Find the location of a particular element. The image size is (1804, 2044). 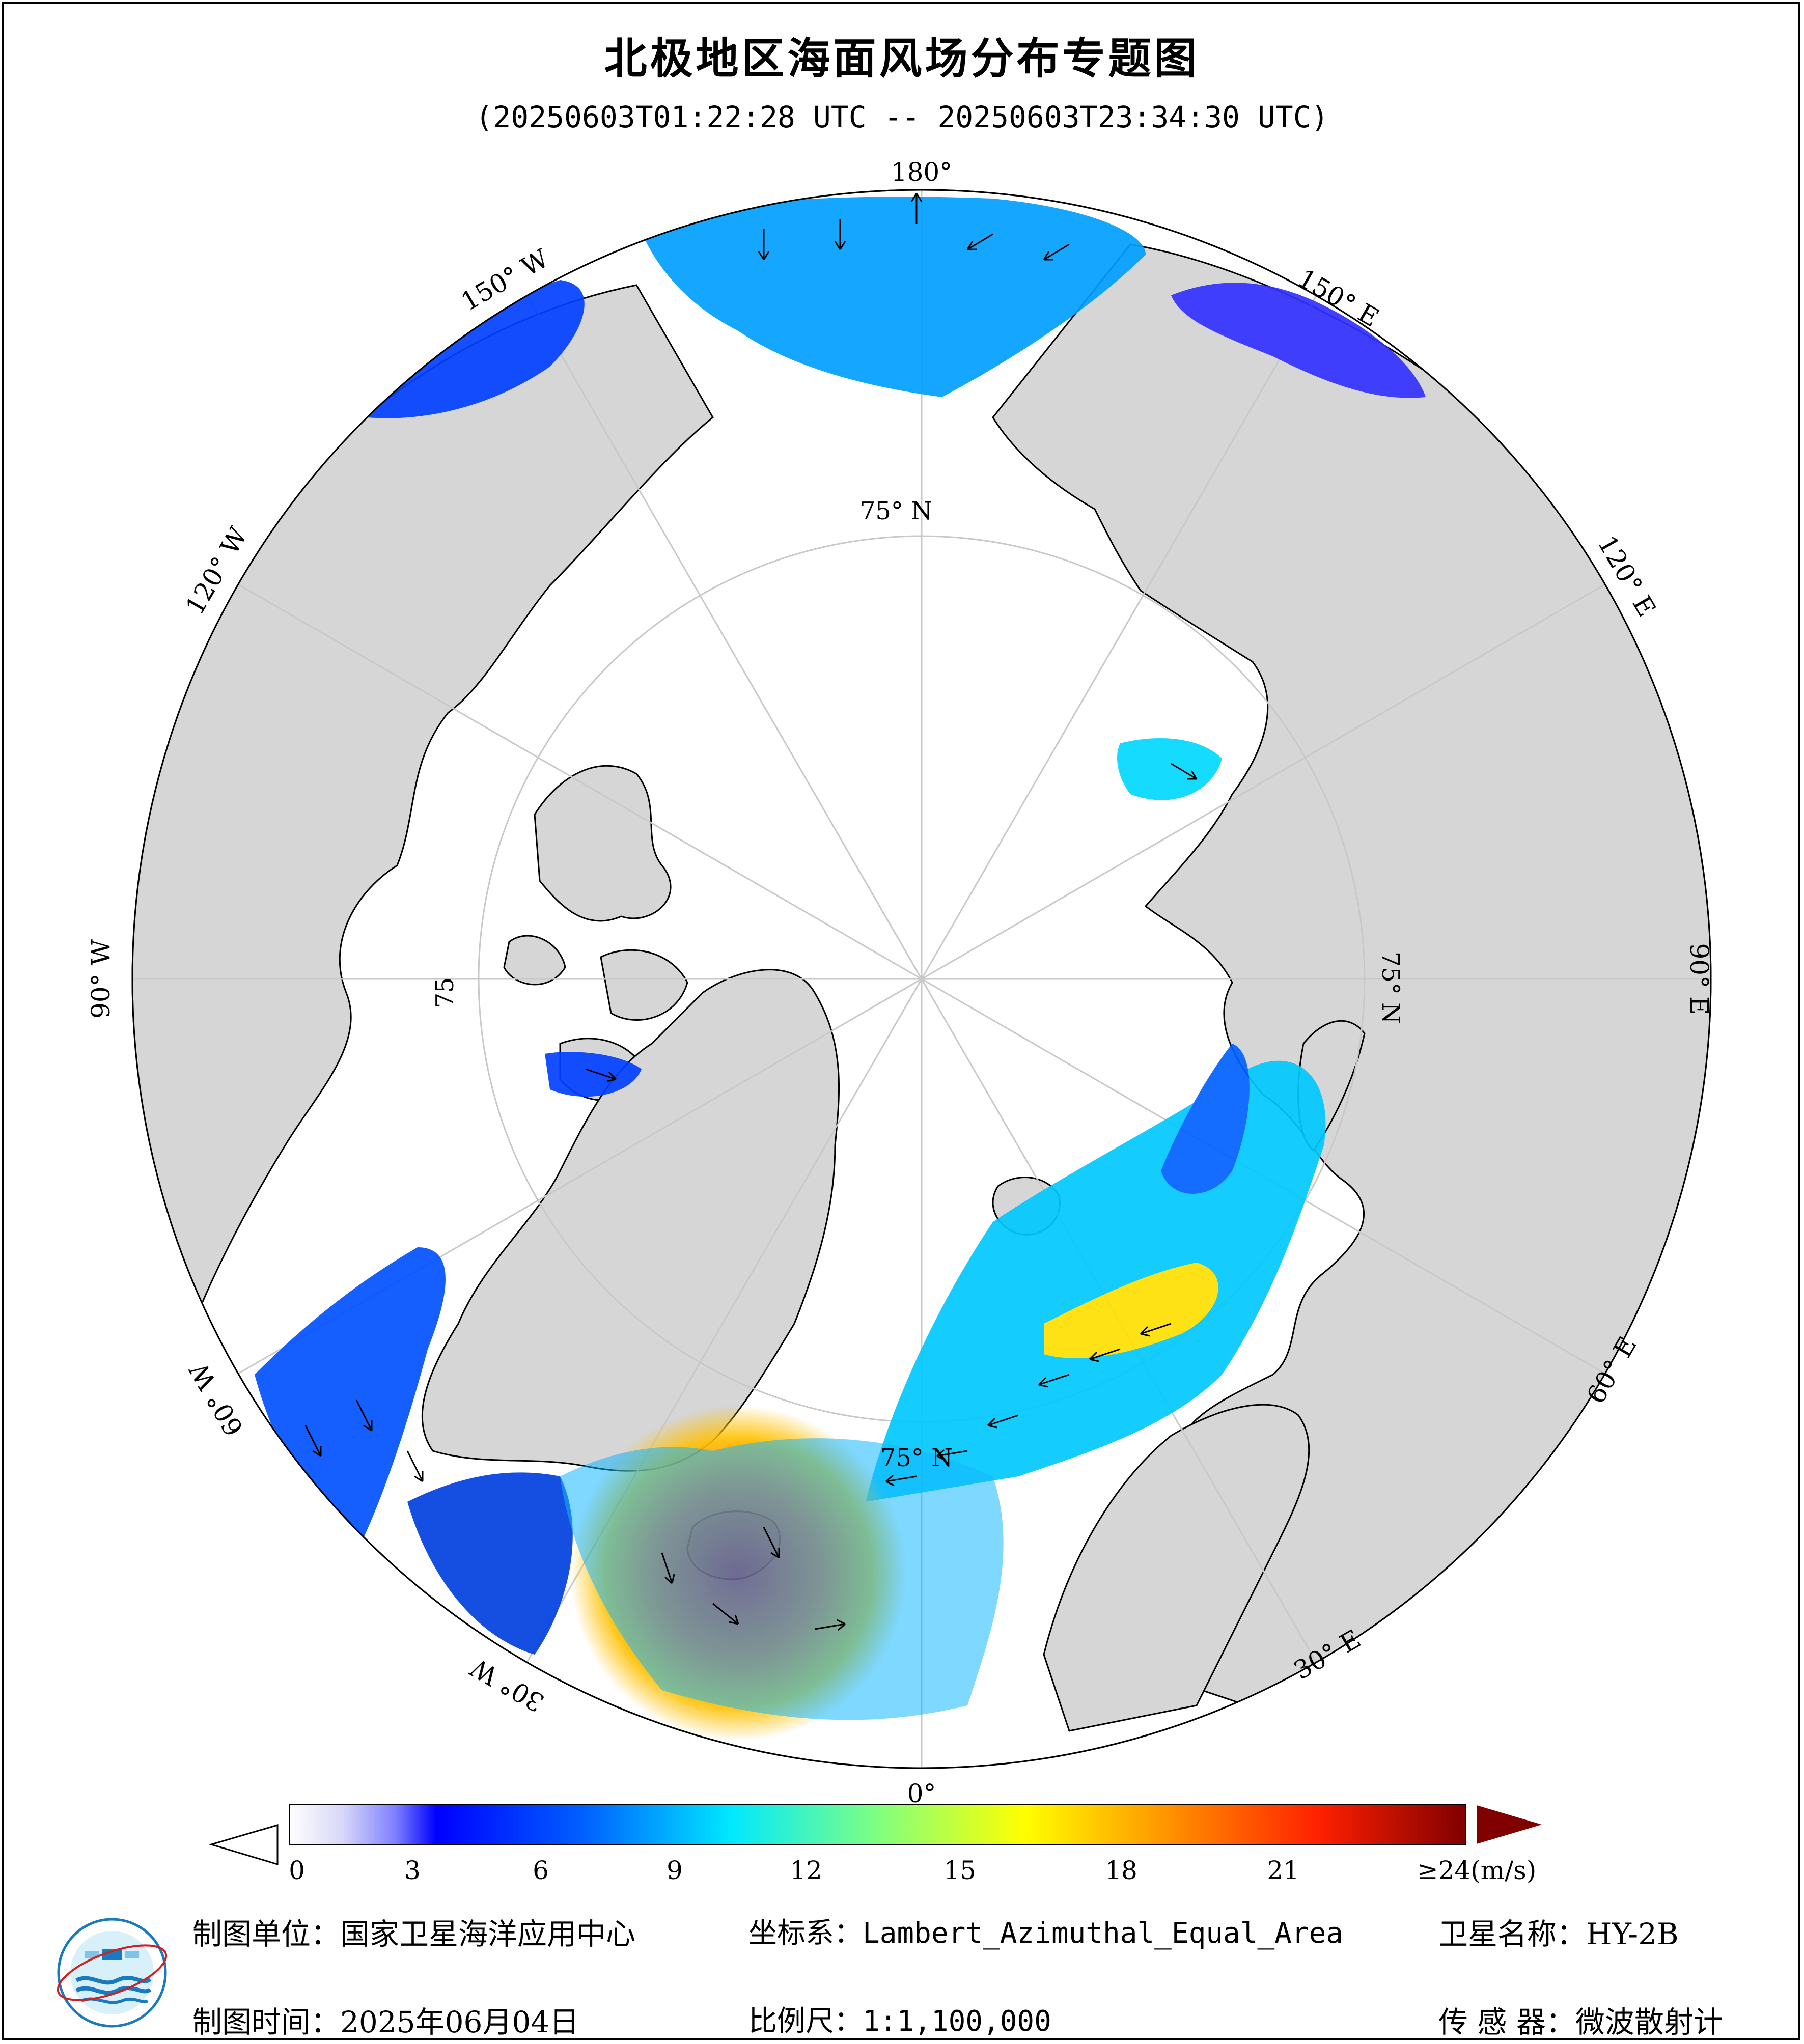

lon-label-0: 0° is located at coordinates (921, 1793).